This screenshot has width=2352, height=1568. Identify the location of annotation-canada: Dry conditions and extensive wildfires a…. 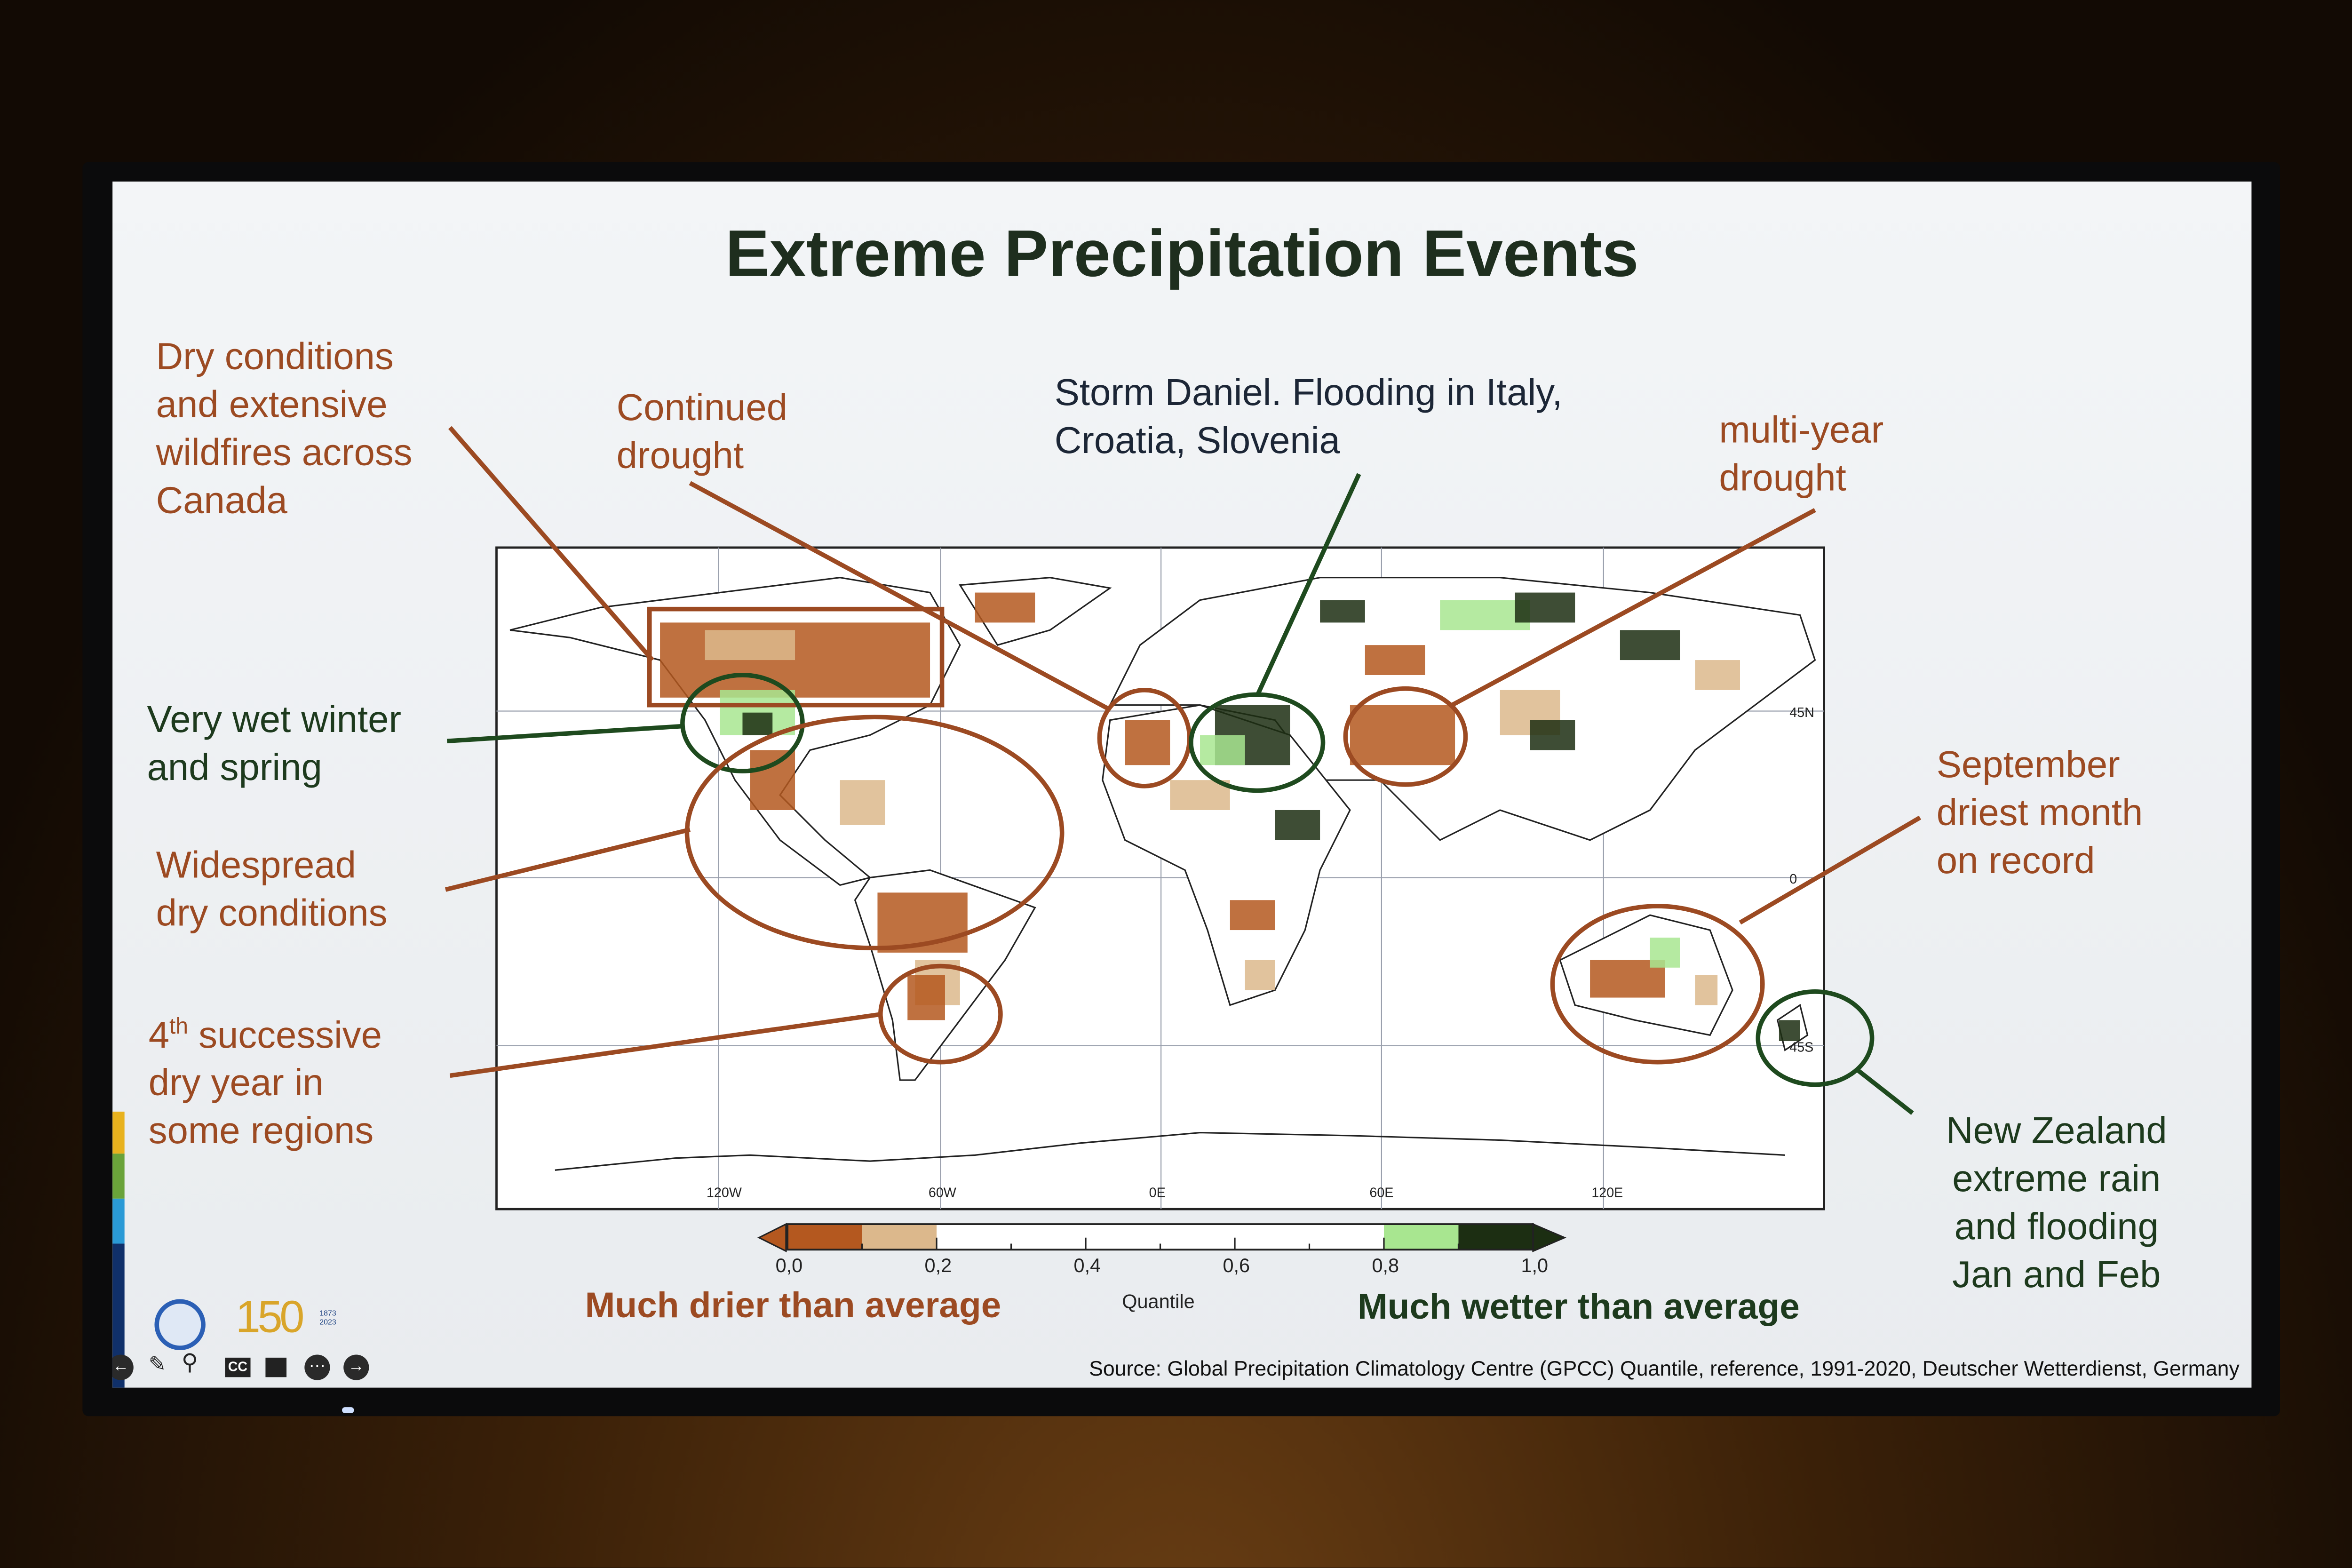
(284, 429).